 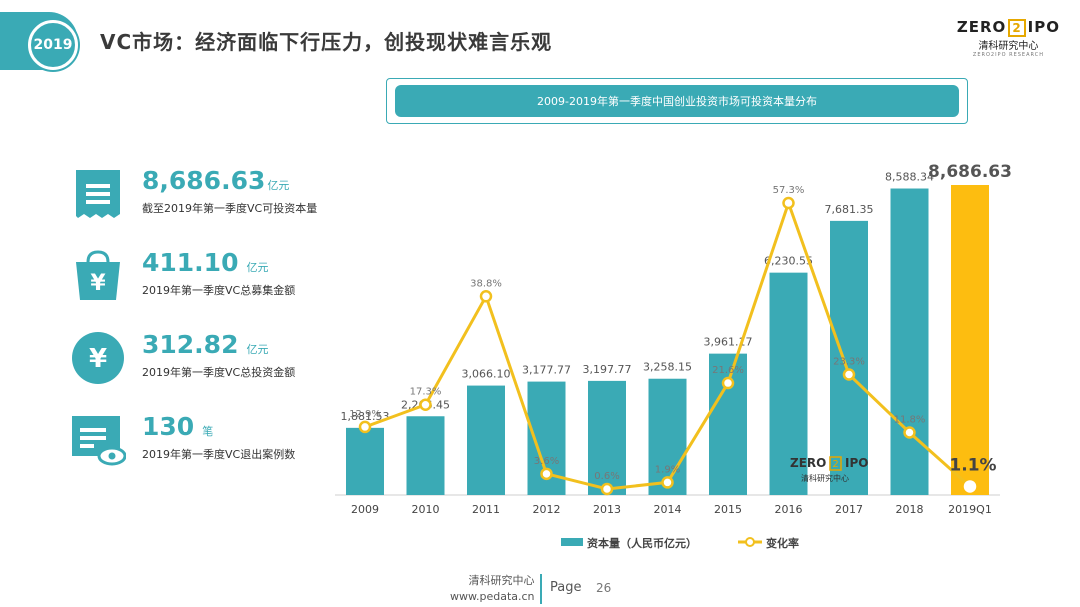 I want to click on page-title: VC市场：经济面临下行压力，创投现状难言乐观, so click(x=326, y=42).